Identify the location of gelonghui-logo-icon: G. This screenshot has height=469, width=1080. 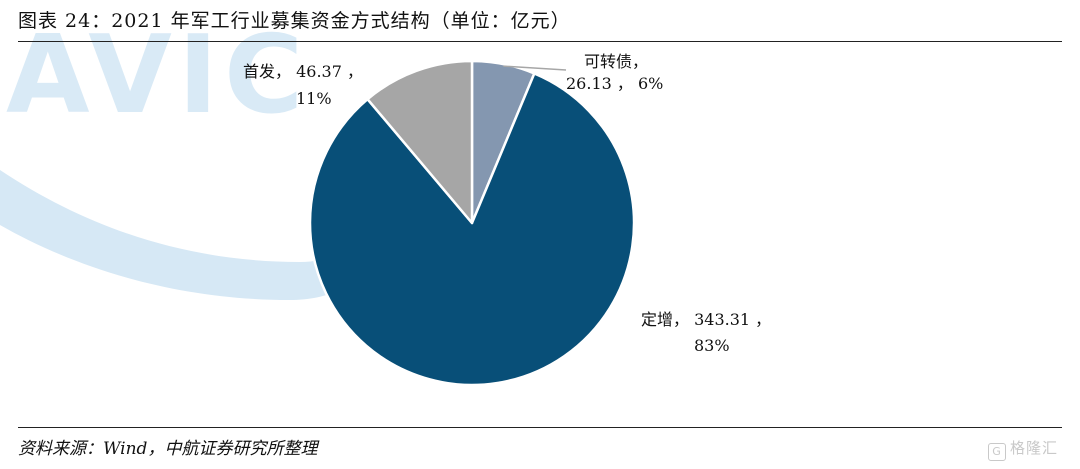
(996, 452).